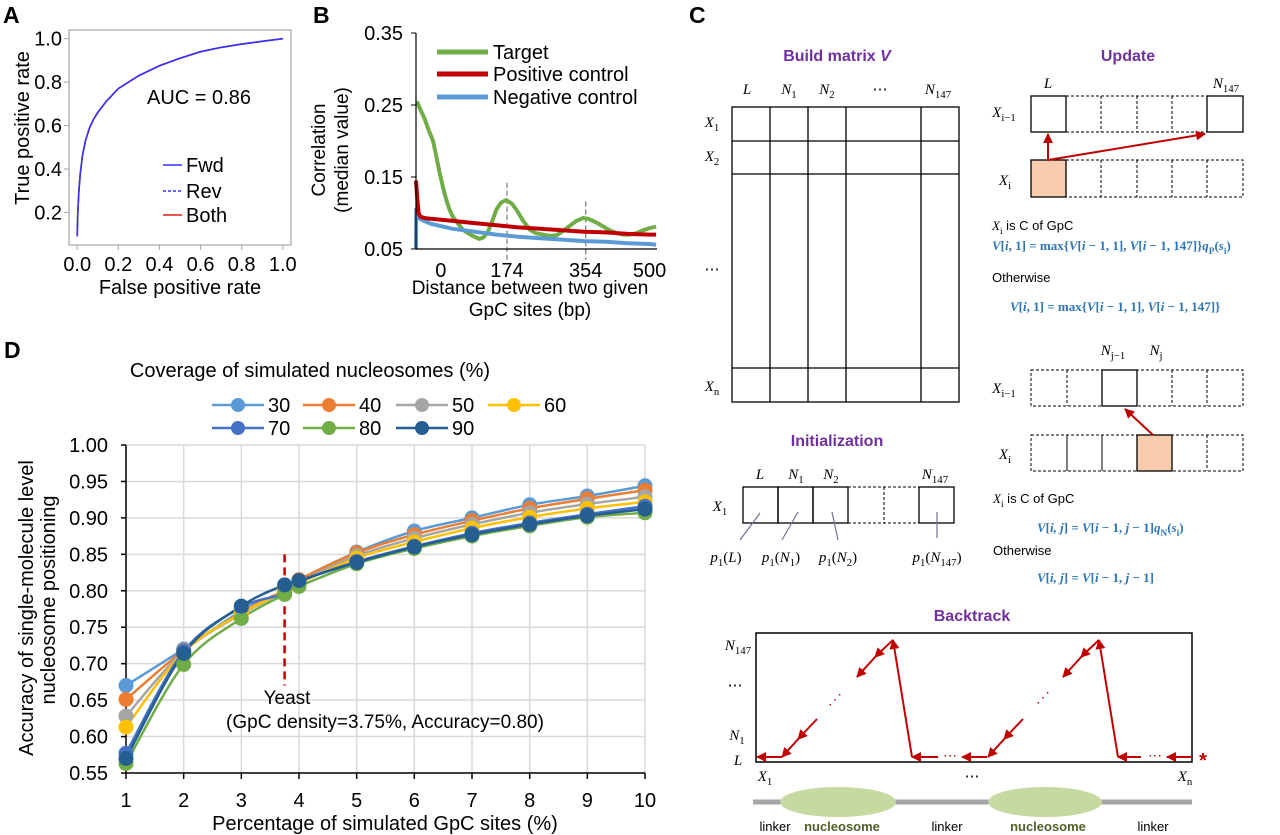  Describe the element at coordinates (842, 826) in the screenshot. I see `track-label-nucleosome: nucleosome` at that location.